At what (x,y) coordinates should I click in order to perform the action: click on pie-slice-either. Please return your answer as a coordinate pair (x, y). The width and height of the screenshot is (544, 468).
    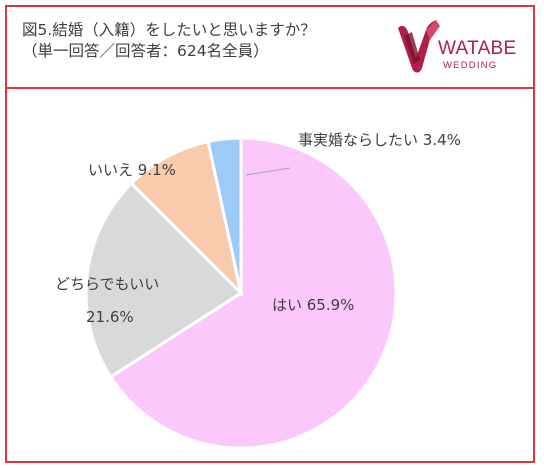
    Looking at the image, I should click on (164, 280).